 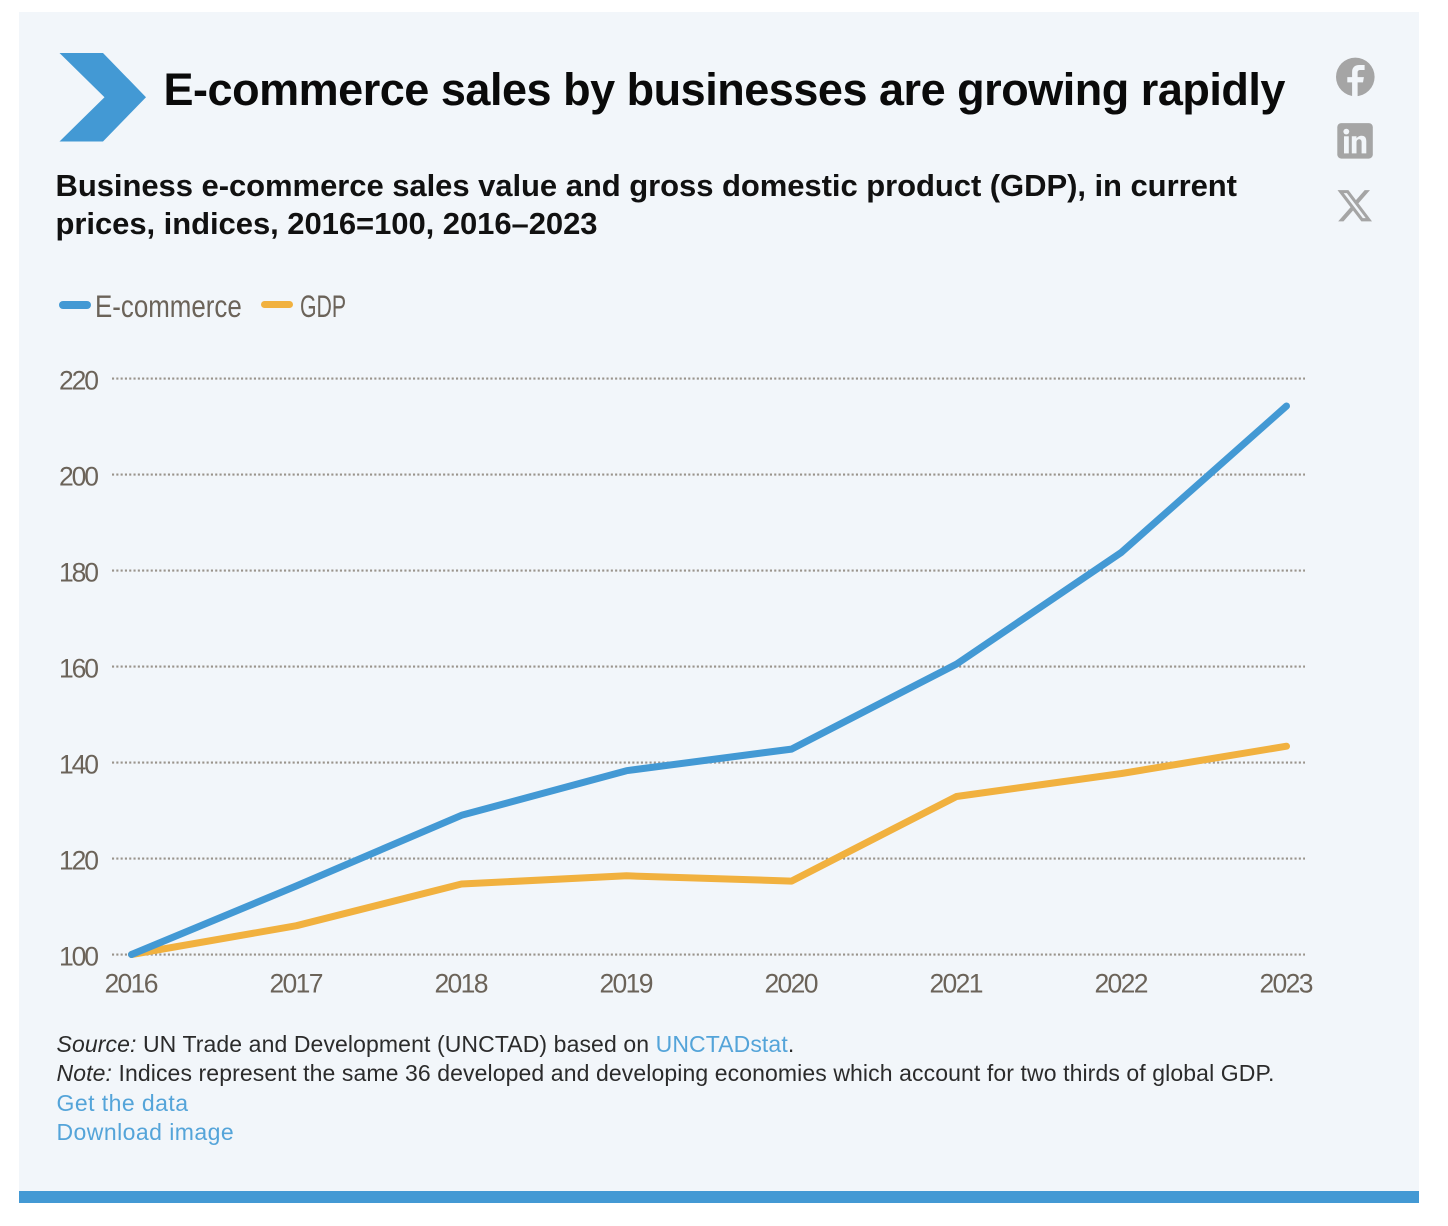 I want to click on svg-text: 2023, so click(x=1286, y=984).